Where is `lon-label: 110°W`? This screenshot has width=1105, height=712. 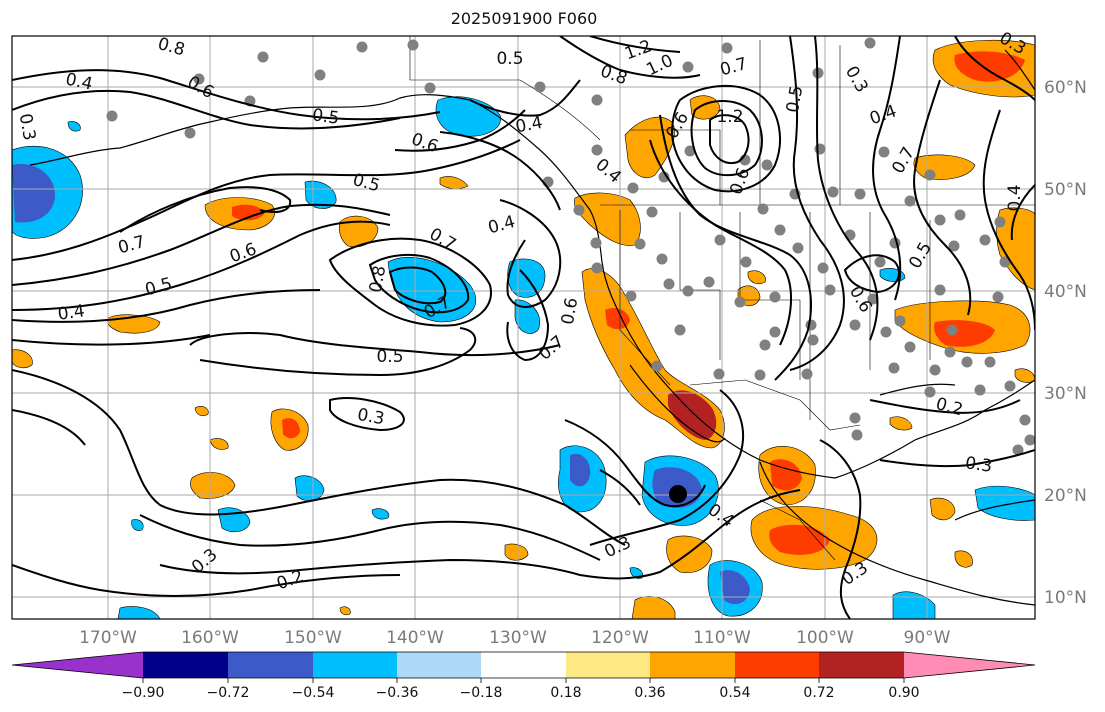
lon-label: 110°W is located at coordinates (722, 638).